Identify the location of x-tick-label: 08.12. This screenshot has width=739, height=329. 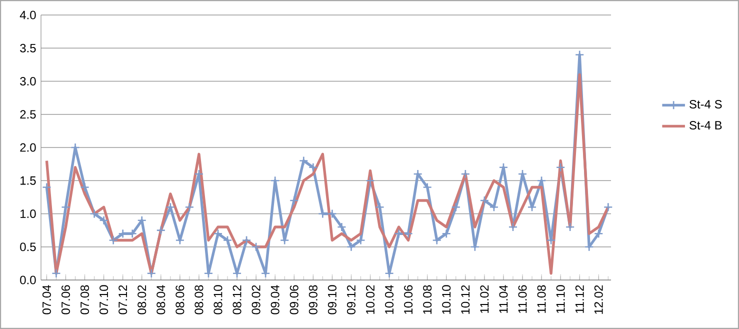
(237, 299).